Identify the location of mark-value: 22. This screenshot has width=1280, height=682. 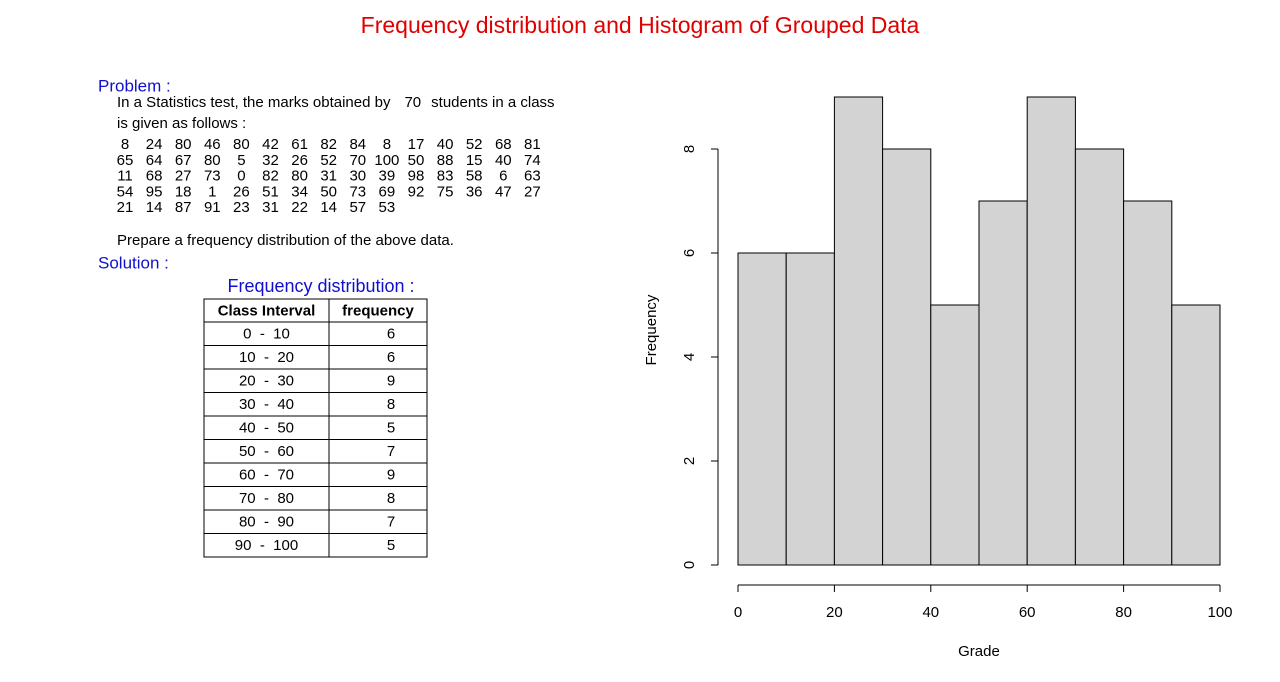
(299, 207).